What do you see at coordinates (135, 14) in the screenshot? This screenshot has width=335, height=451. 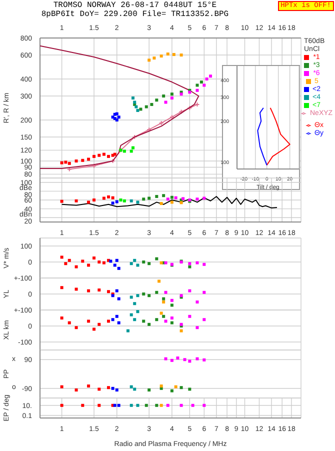 I see `chart-subtitle: 8pBP6It DoY= 229.200 File= TR113352.BPG` at bounding box center [135, 14].